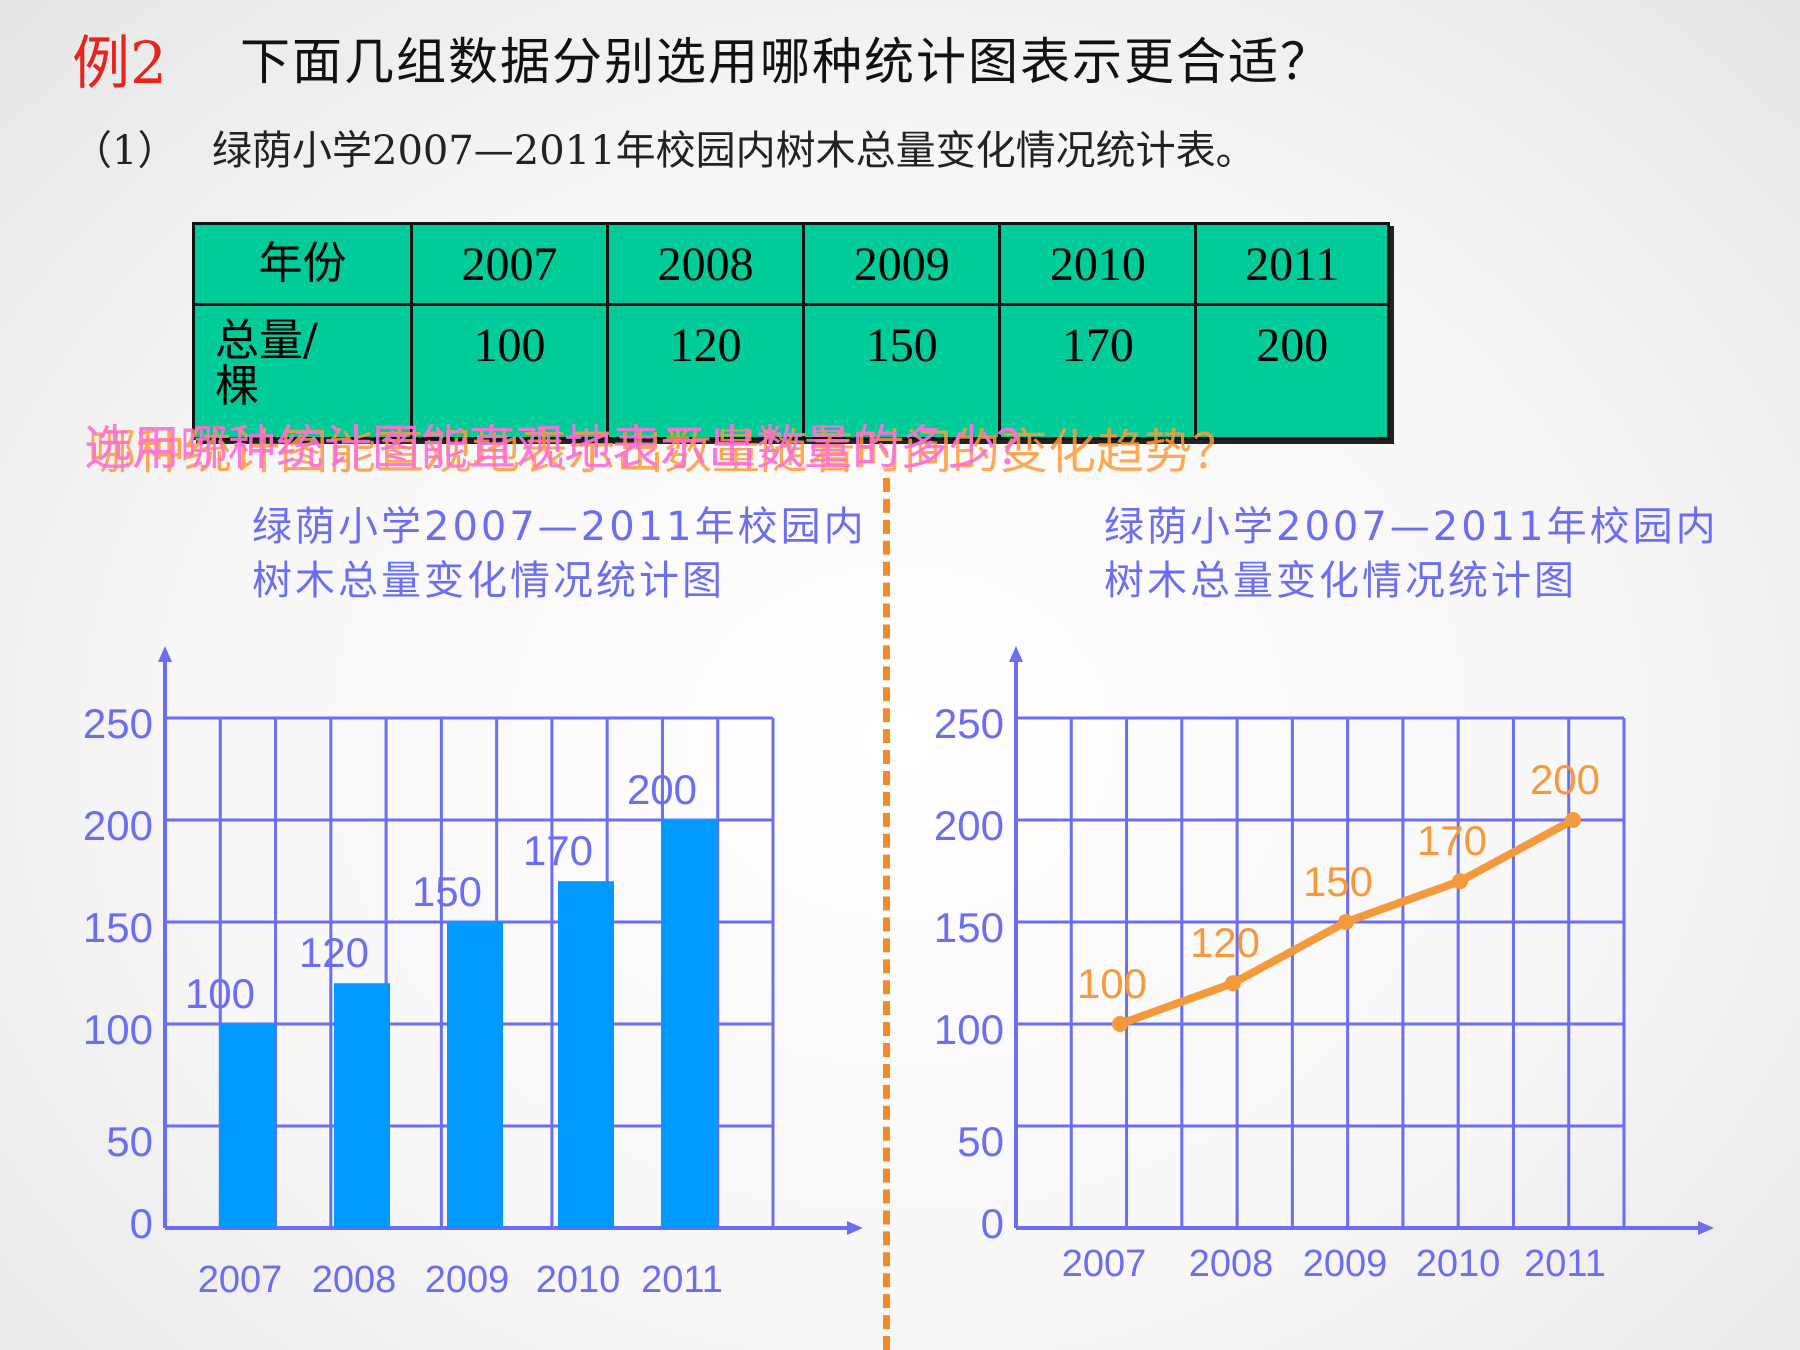 The width and height of the screenshot is (1800, 1350). I want to click on table-cell-value: 170, so click(1098, 371).